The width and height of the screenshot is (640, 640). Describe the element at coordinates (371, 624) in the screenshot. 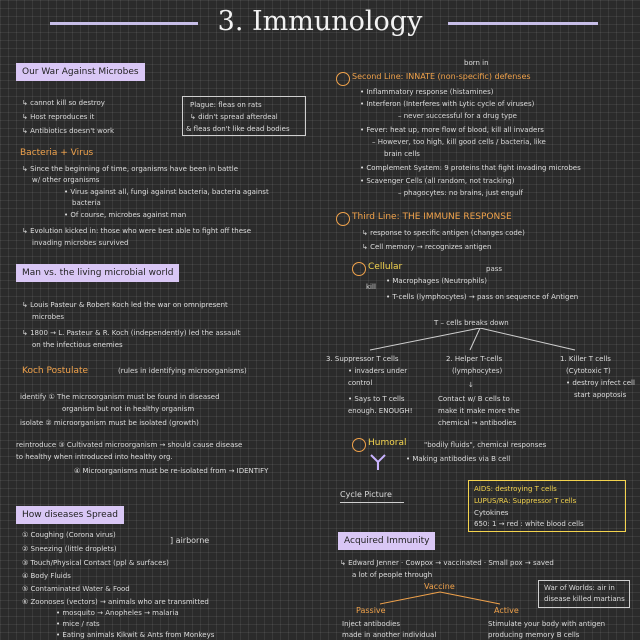

I see `passive-line-1: Inject antibodies` at that location.